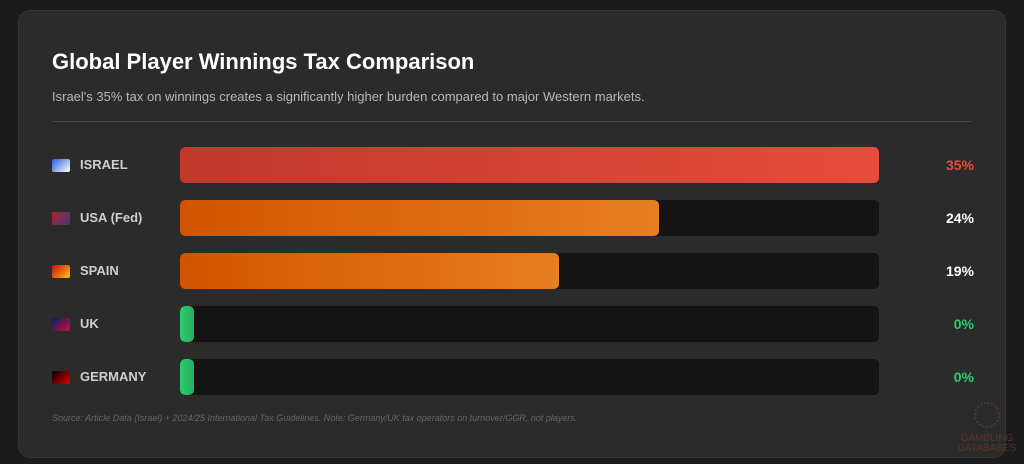  I want to click on category-label: UK, so click(89, 323).